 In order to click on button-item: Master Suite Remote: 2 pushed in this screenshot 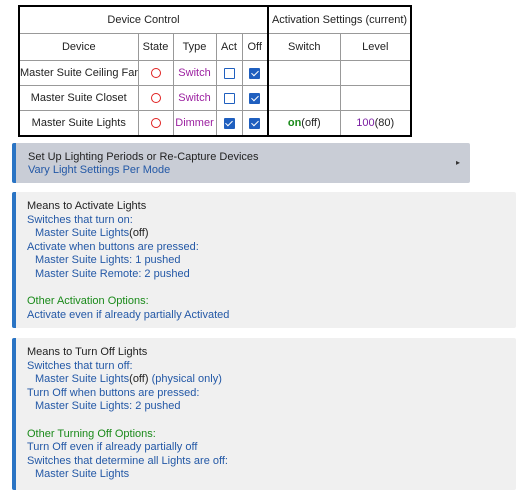, I will do `click(112, 273)`.